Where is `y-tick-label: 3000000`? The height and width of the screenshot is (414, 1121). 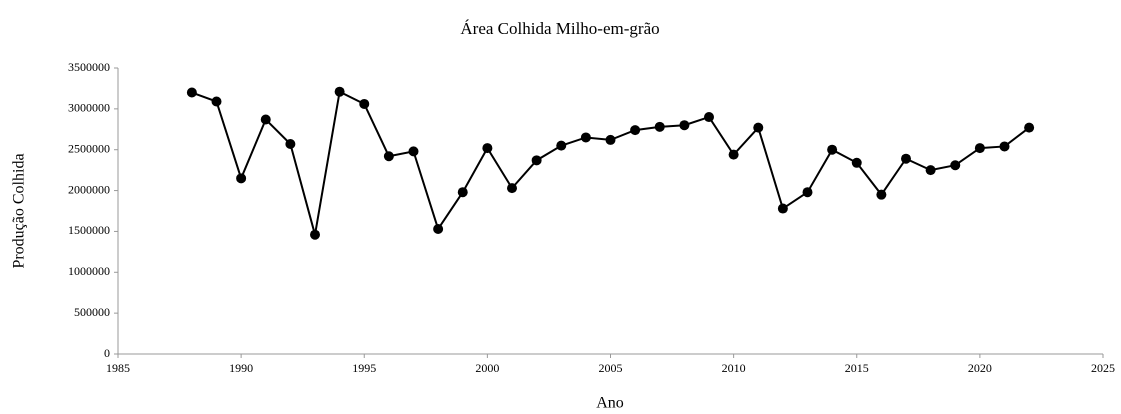 y-tick-label: 3000000 is located at coordinates (89, 108).